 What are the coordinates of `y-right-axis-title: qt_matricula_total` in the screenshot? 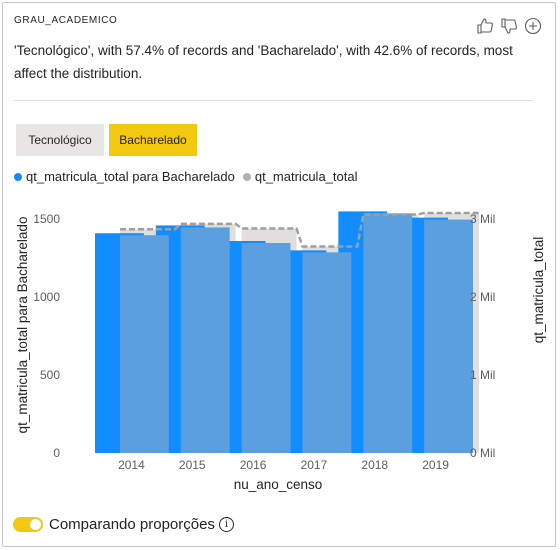 It's located at (538, 290).